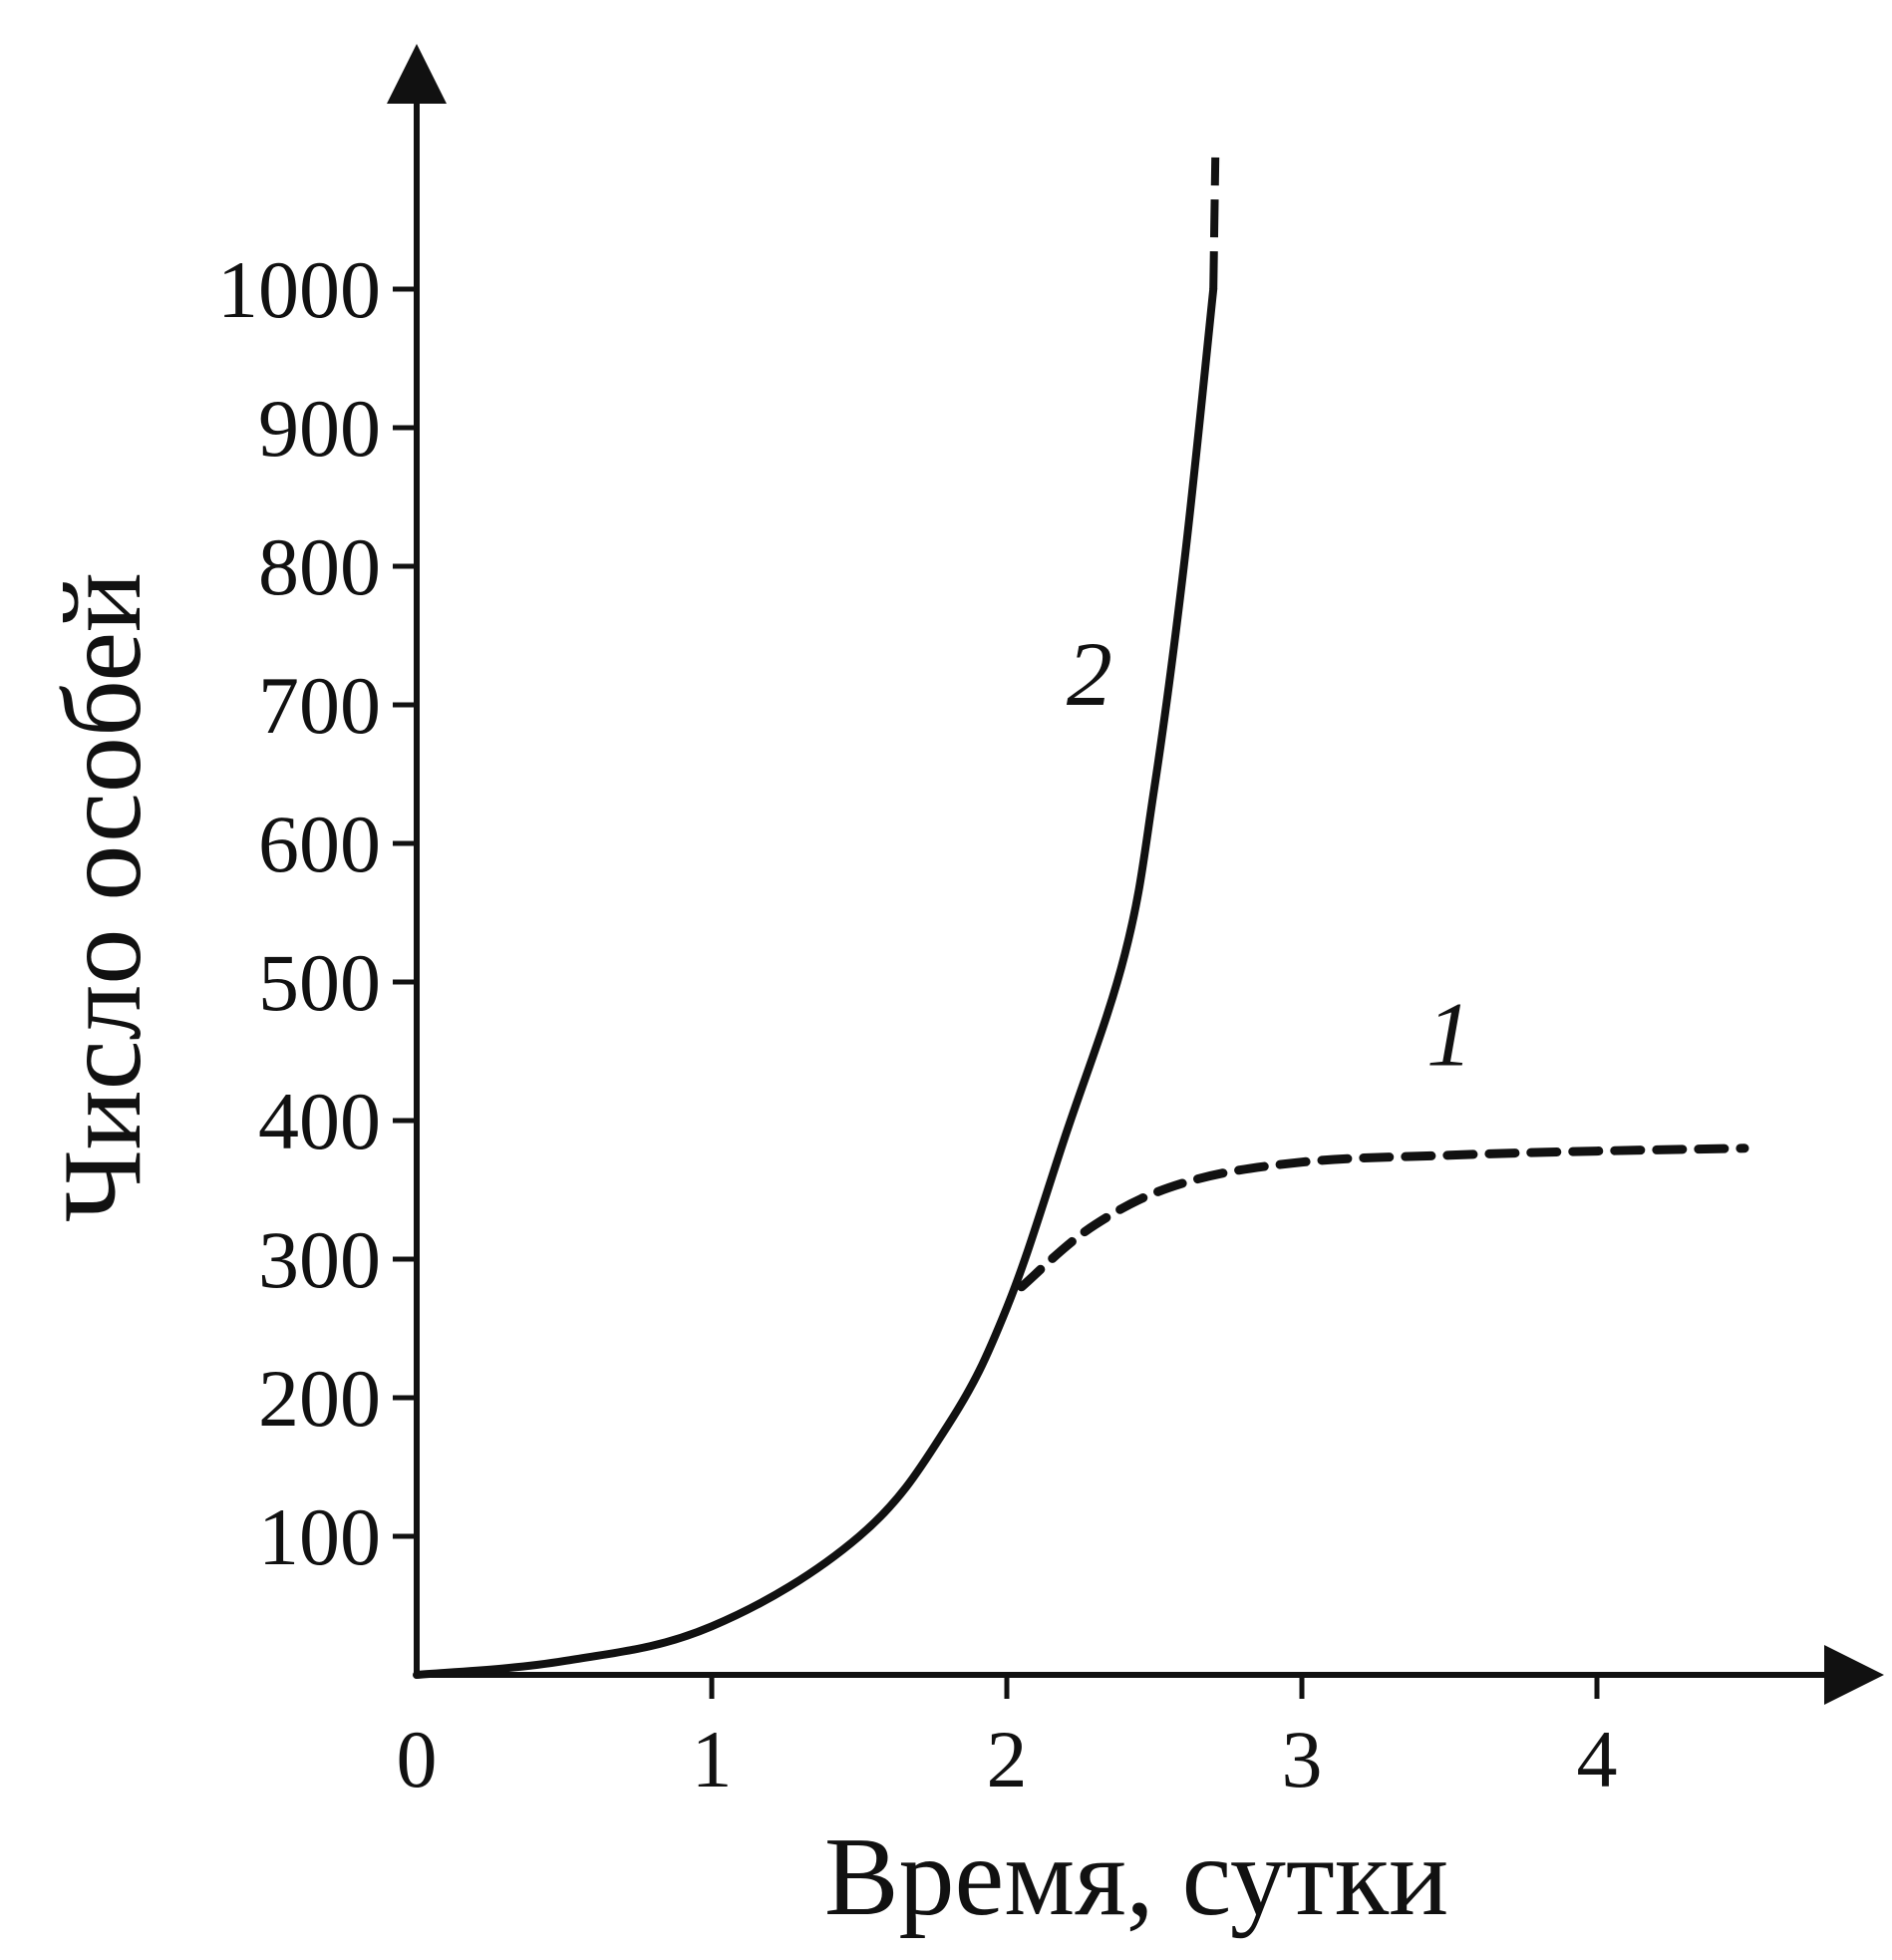  I want to click on y-tick-label: 900, so click(319, 428).